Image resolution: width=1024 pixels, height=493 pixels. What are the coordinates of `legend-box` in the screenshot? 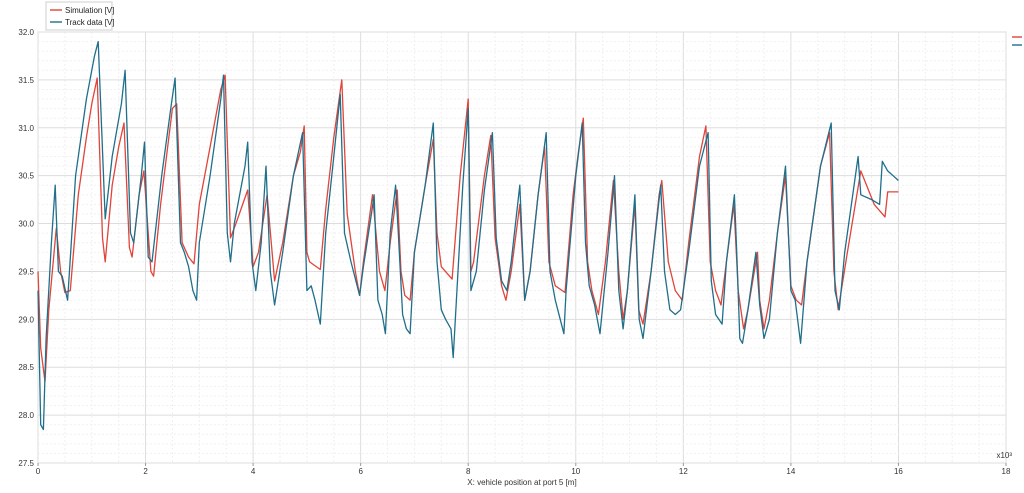 It's located at (79, 16).